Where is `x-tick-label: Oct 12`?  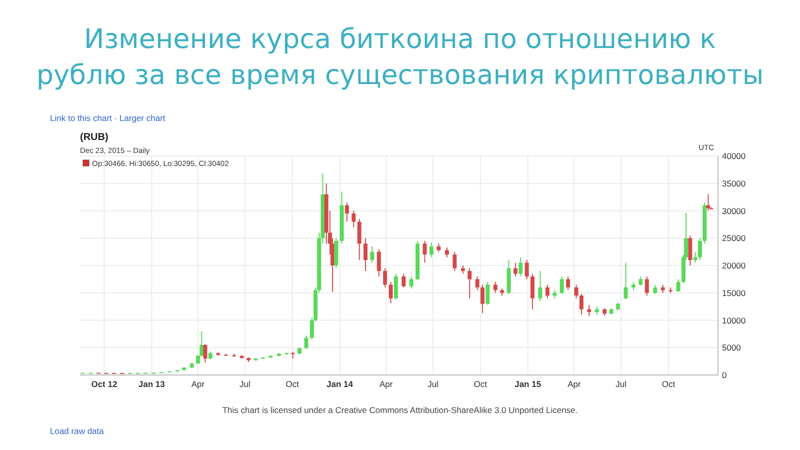
x-tick-label: Oct 12 is located at coordinates (104, 384).